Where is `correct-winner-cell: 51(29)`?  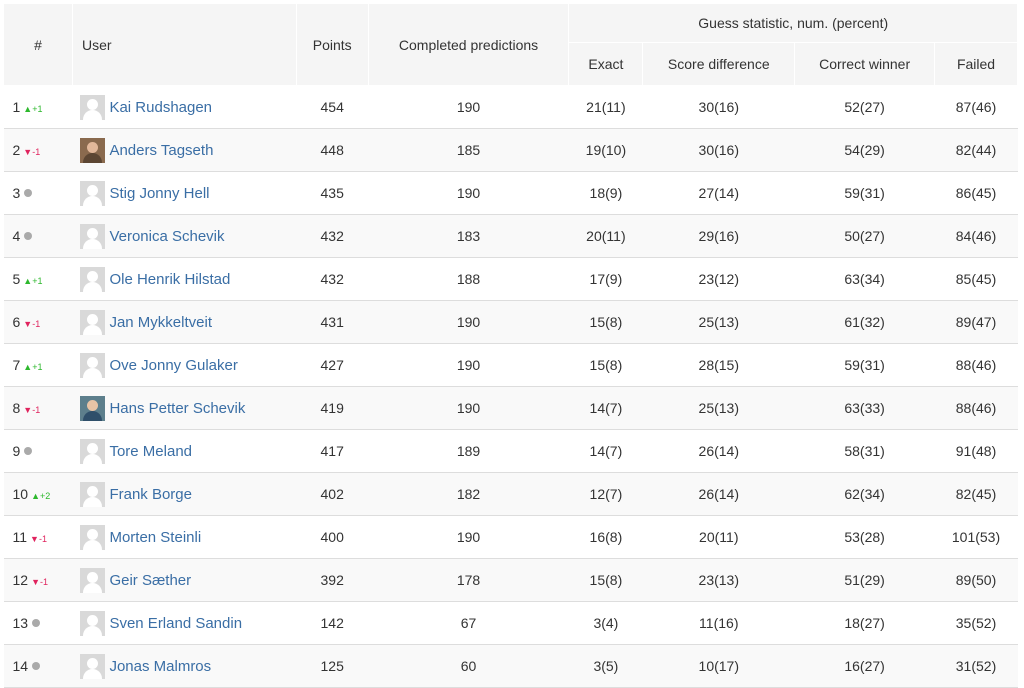 correct-winner-cell: 51(29) is located at coordinates (864, 580).